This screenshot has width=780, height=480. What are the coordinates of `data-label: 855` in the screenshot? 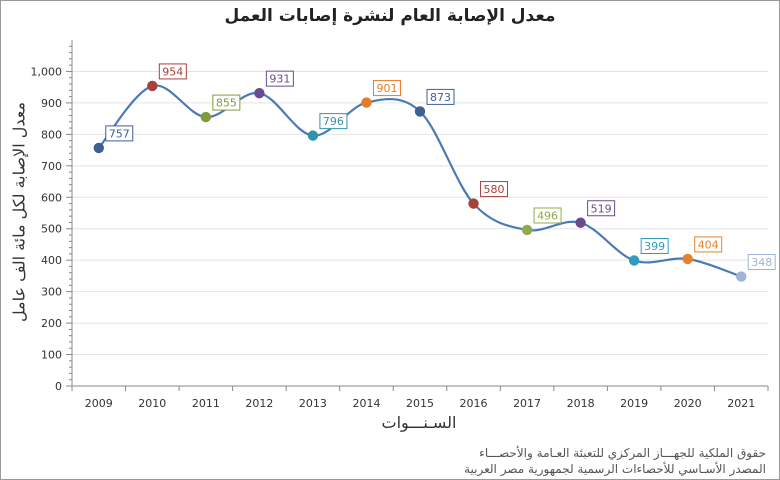 It's located at (226, 103).